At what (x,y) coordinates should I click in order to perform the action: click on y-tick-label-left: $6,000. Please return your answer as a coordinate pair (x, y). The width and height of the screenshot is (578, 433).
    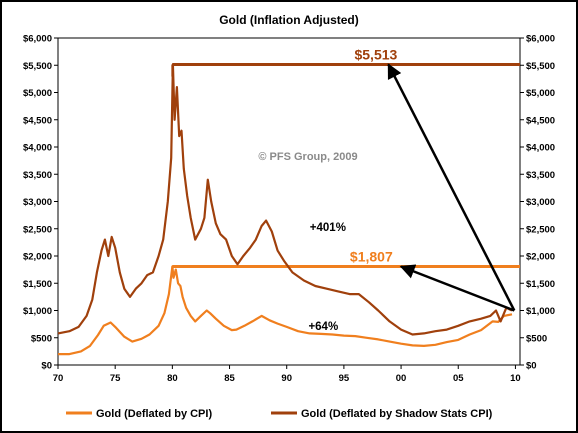
    Looking at the image, I should click on (37, 39).